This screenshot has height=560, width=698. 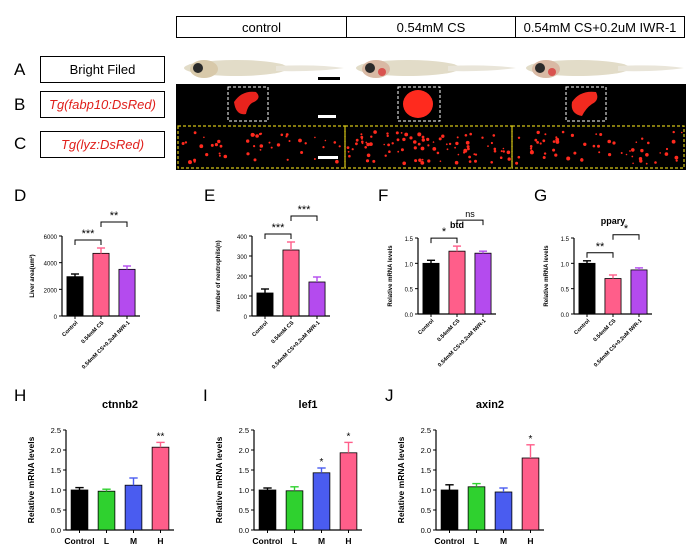 What do you see at coordinates (462, 343) in the screenshot?
I see `x-tick-label: 0.54mM CS+0.2uM IWR-1` at bounding box center [462, 343].